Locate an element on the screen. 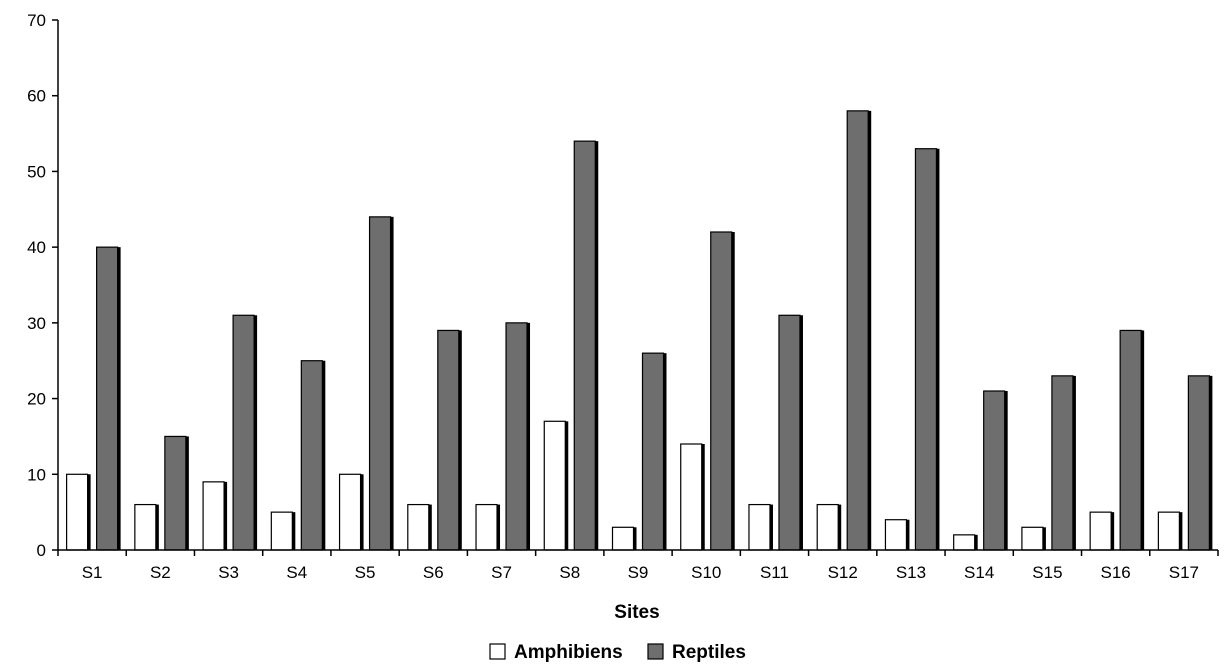 This screenshot has height=670, width=1231. x-tick-label: S17 is located at coordinates (1184, 572).